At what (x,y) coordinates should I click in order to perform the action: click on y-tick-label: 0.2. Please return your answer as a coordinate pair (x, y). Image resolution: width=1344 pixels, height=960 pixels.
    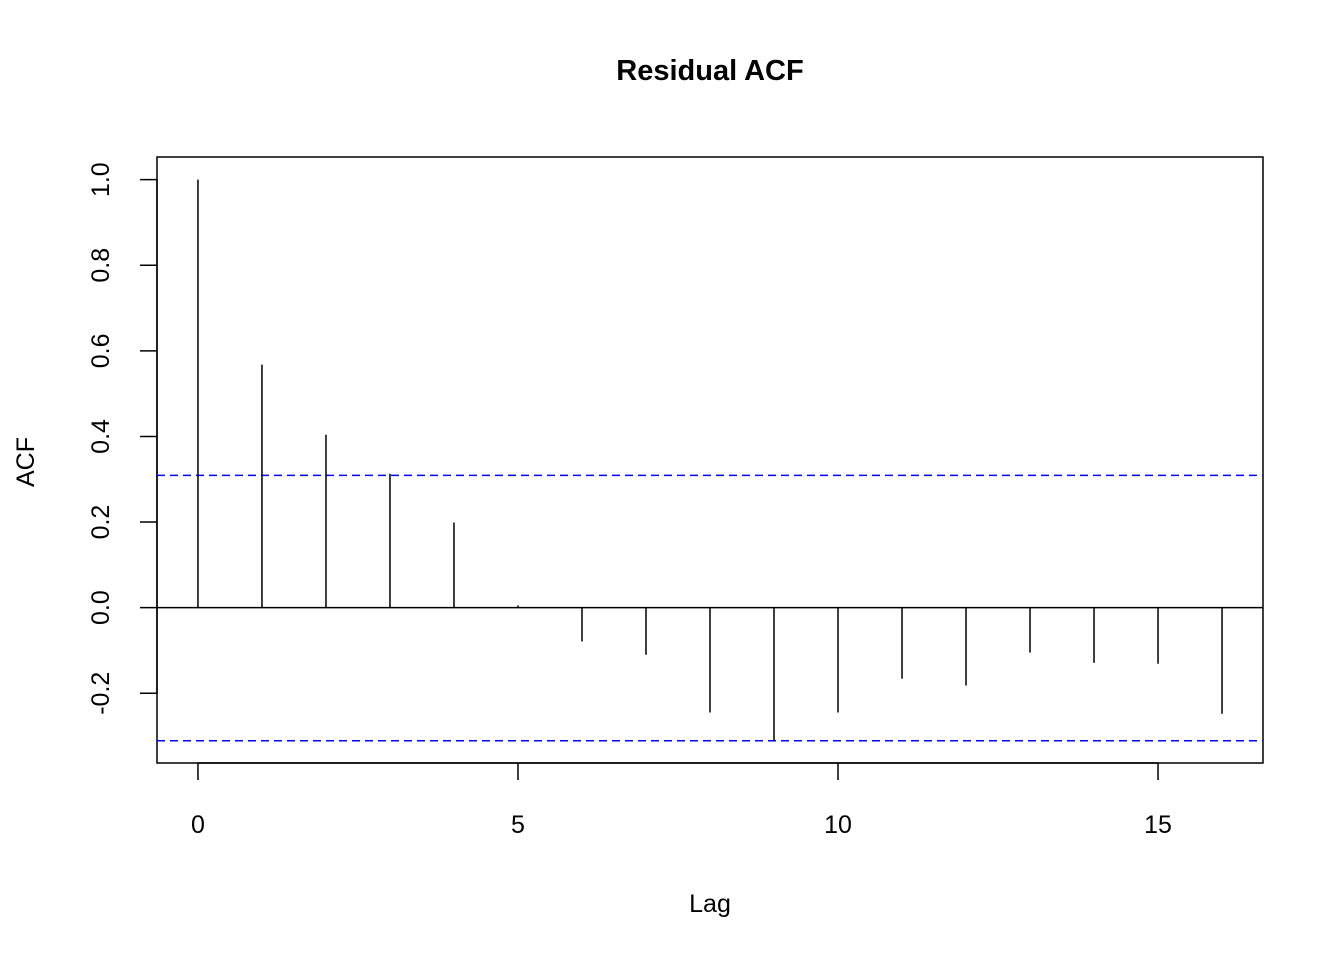
    Looking at the image, I should click on (101, 522).